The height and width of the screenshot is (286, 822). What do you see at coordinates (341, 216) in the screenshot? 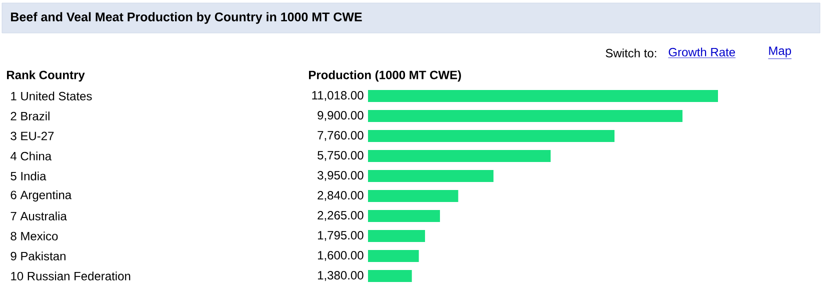
I see `data-label: 2,265.00` at bounding box center [341, 216].